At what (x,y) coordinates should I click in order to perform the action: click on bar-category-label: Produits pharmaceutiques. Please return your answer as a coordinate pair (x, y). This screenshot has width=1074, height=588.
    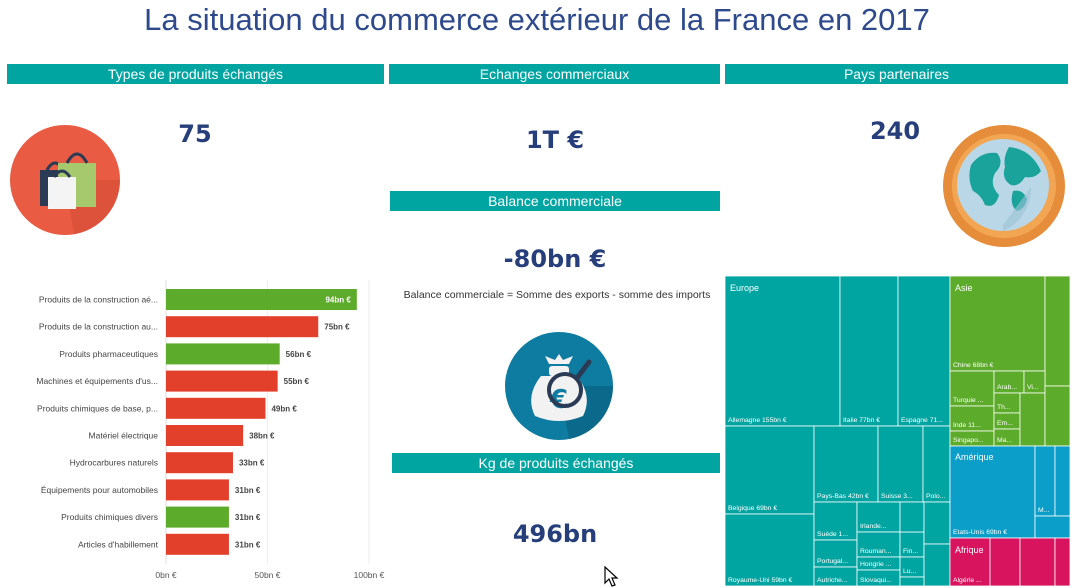
    Looking at the image, I should click on (108, 354).